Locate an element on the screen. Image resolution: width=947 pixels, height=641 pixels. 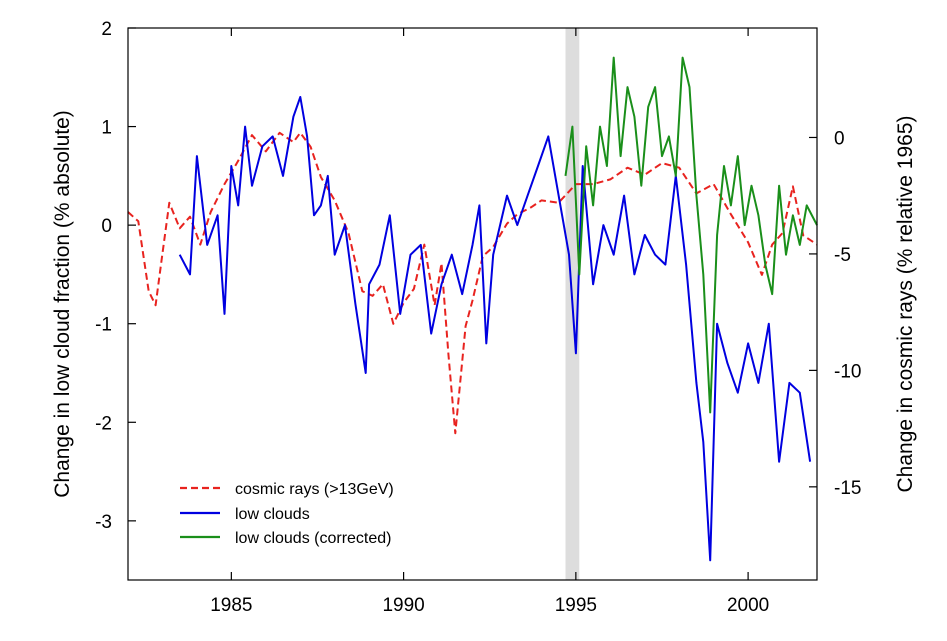
x-tick-label: 1985 is located at coordinates (231, 605).